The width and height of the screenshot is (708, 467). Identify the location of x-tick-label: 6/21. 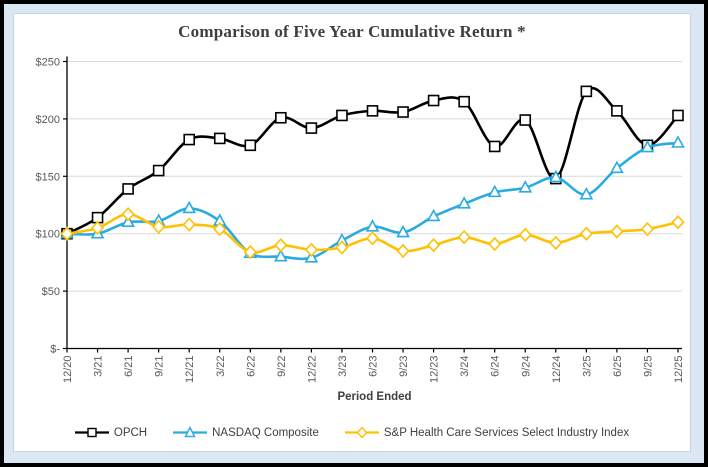
(129, 366).